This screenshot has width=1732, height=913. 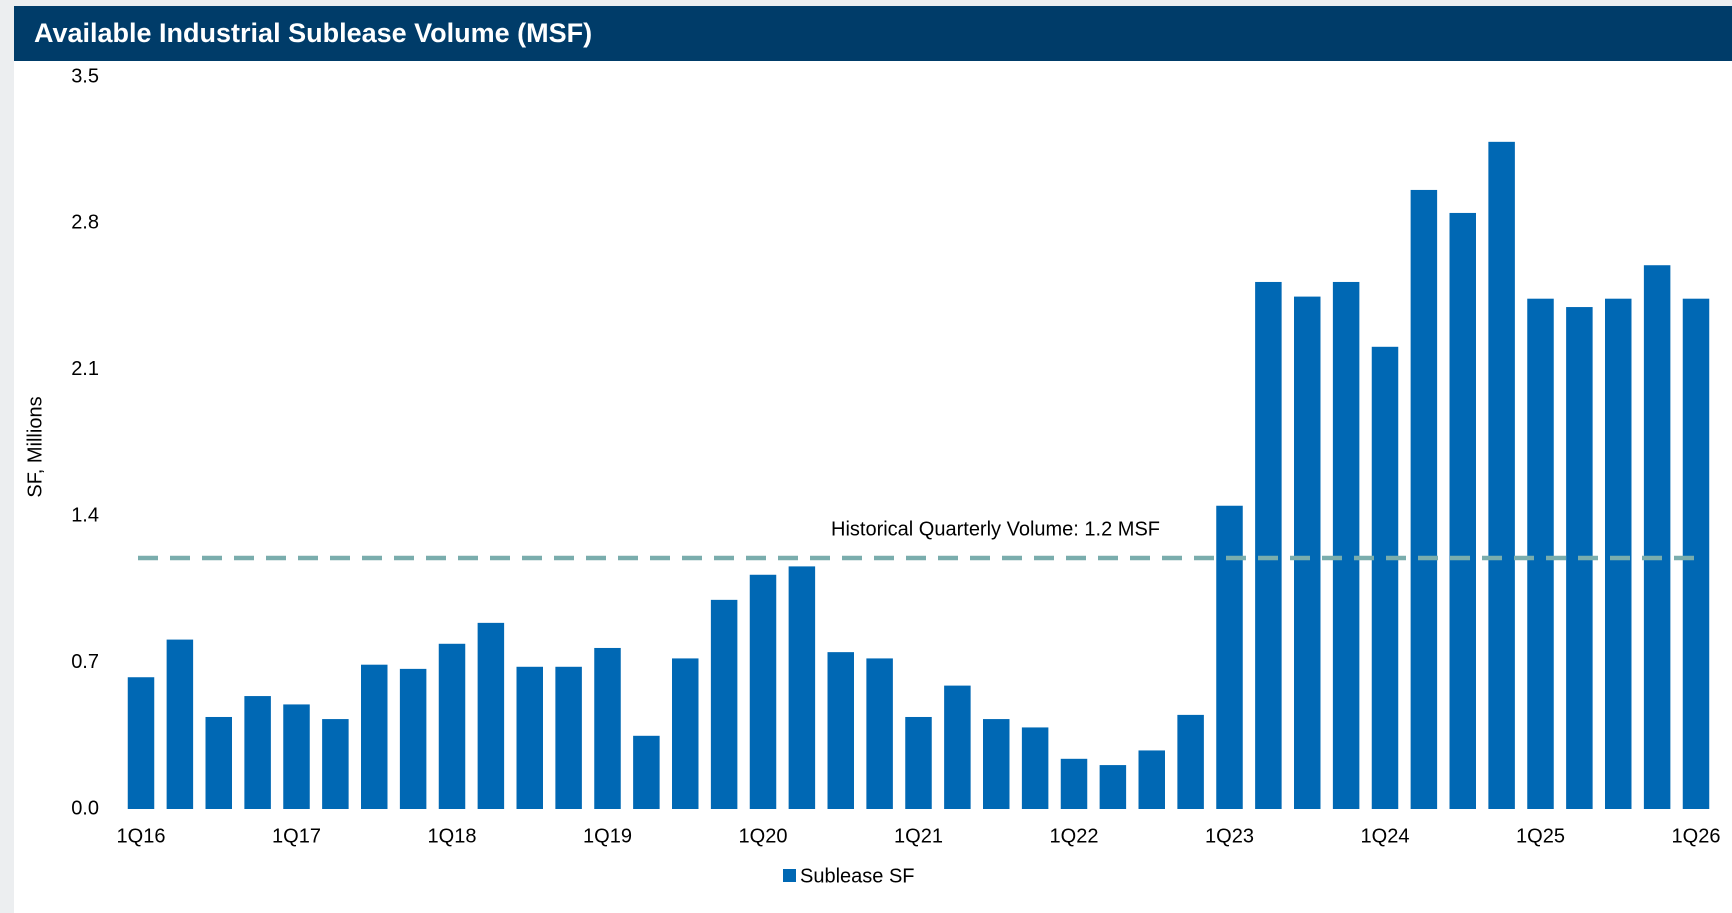 What do you see at coordinates (857, 876) in the screenshot?
I see `legend-label: Sublease SF` at bounding box center [857, 876].